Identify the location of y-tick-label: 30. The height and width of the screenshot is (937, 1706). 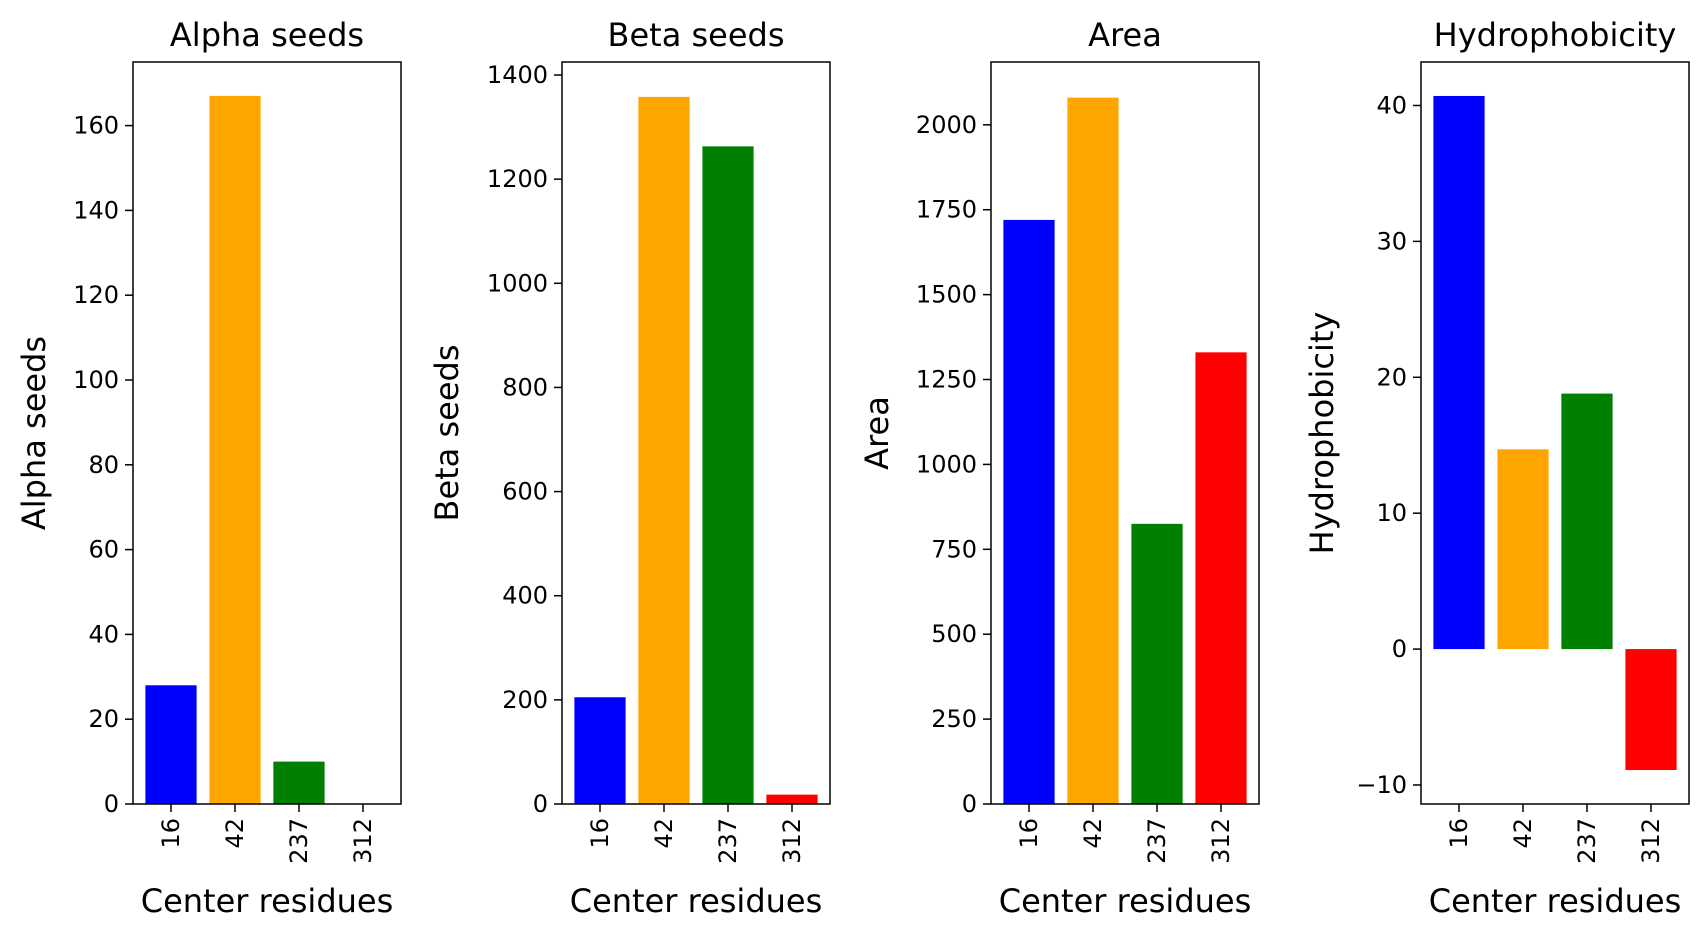
(1391, 241).